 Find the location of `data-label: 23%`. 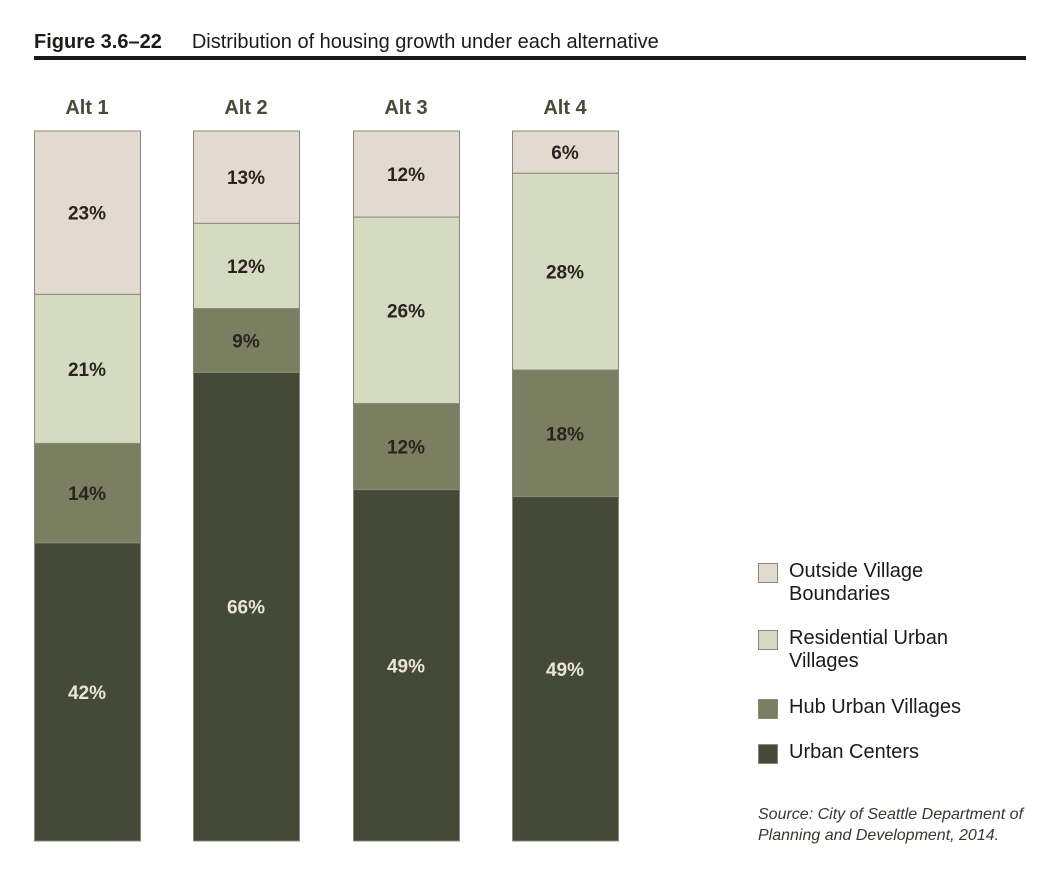

data-label: 23% is located at coordinates (87, 214).